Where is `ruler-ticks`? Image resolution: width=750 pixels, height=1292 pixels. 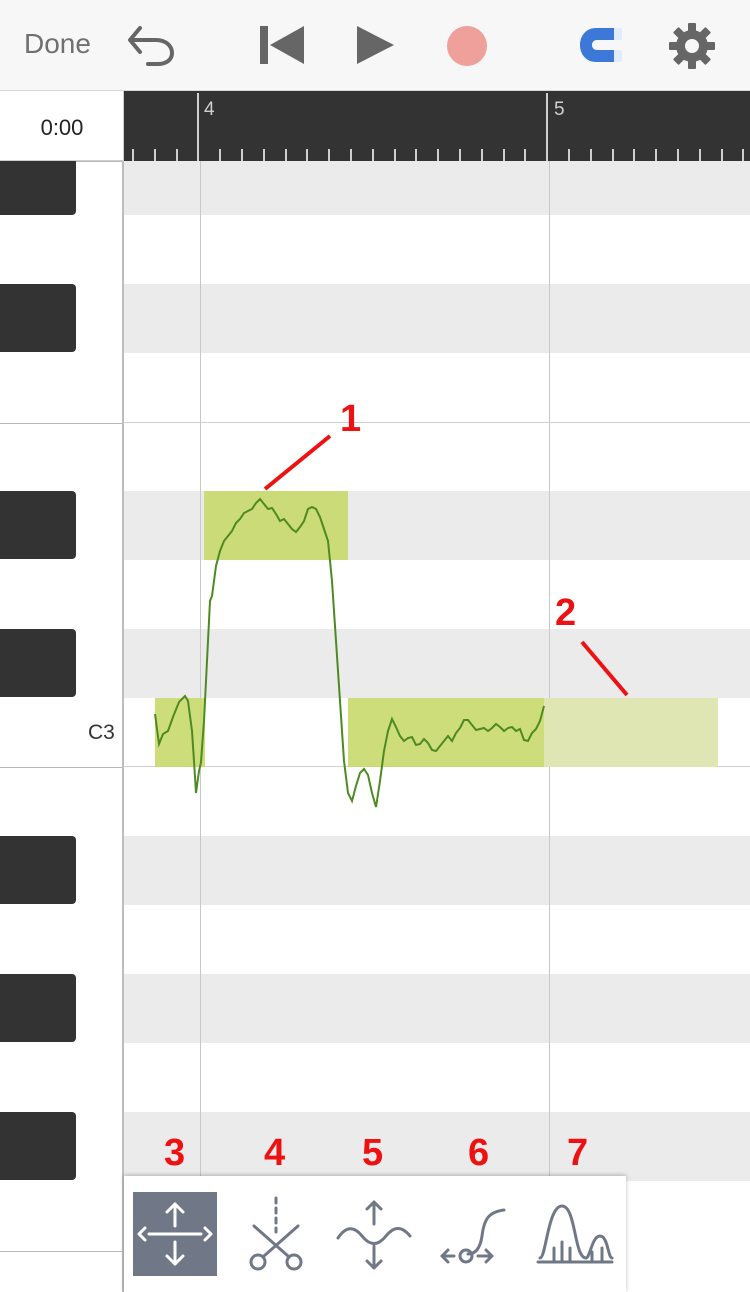 ruler-ticks is located at coordinates (438, 127).